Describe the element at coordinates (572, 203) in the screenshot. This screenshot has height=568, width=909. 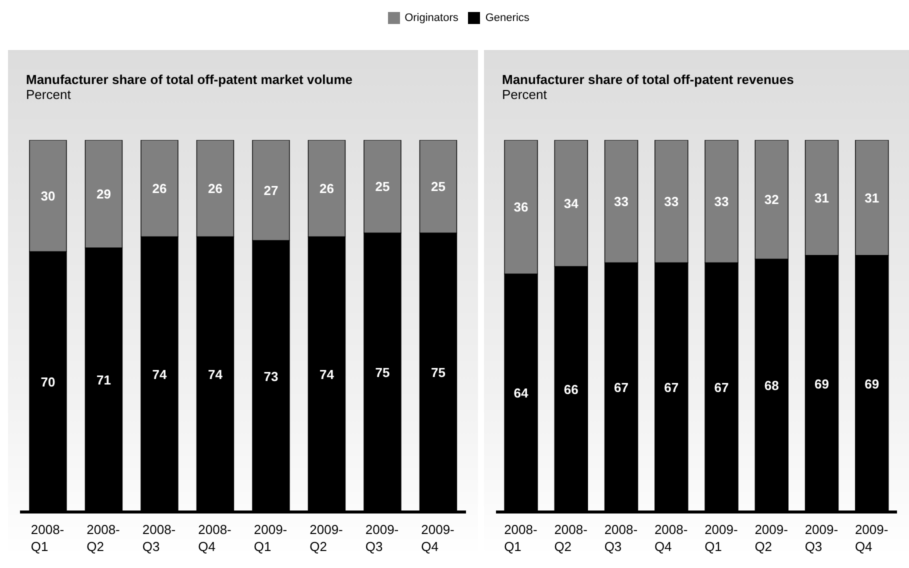
I see `data-label: 34` at that location.